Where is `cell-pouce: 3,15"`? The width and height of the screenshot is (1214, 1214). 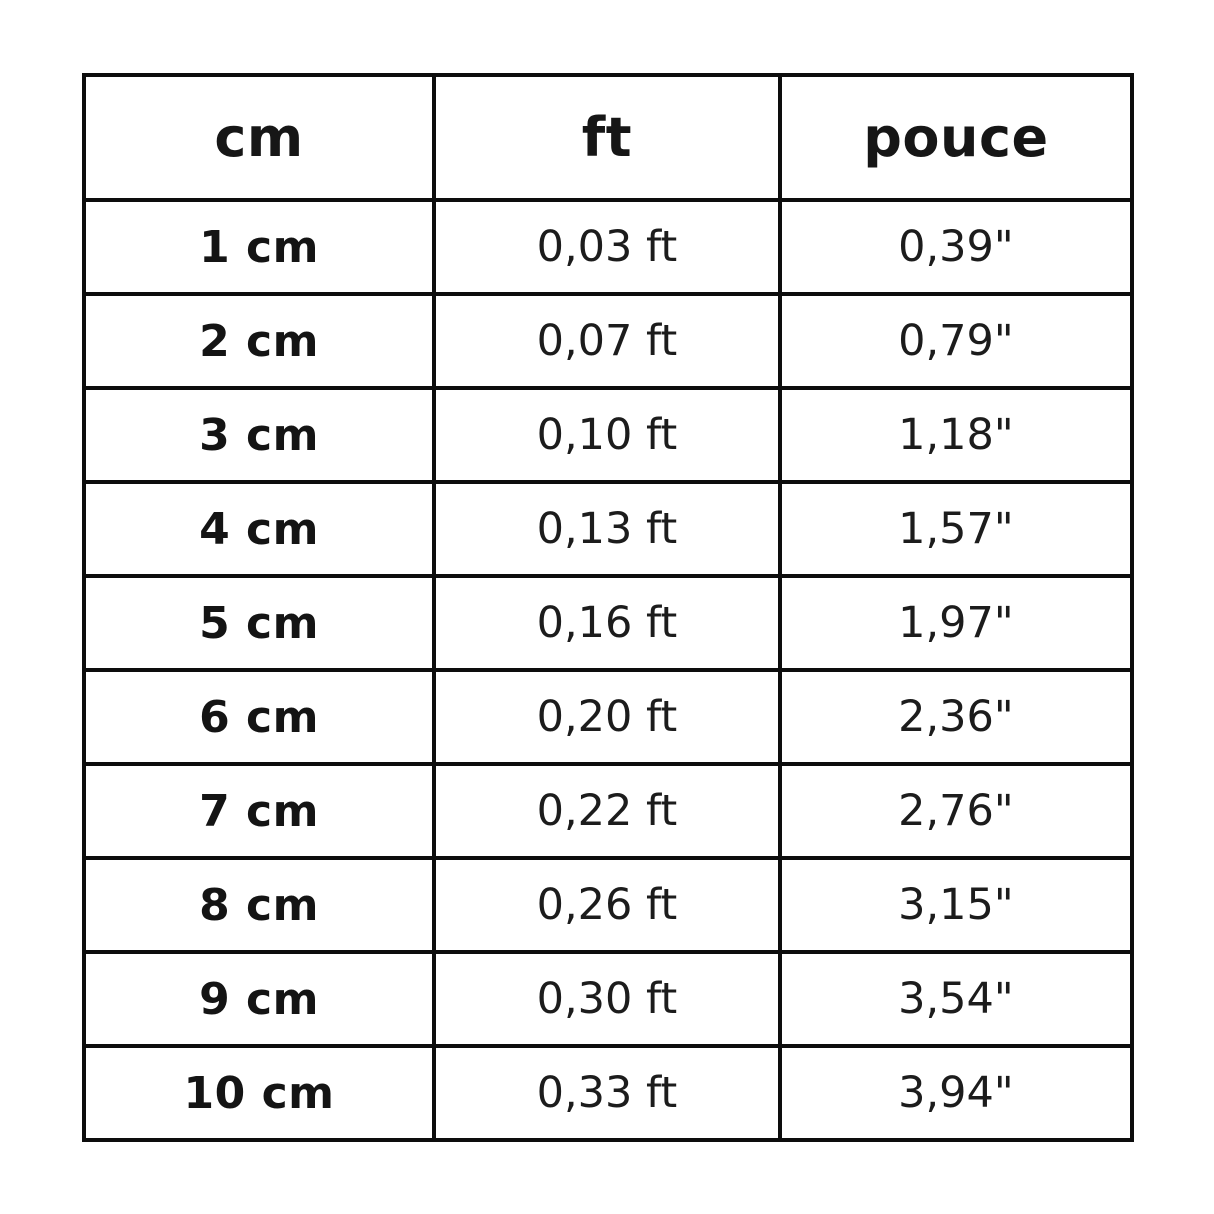
cell-pouce: 3,15" is located at coordinates (956, 905).